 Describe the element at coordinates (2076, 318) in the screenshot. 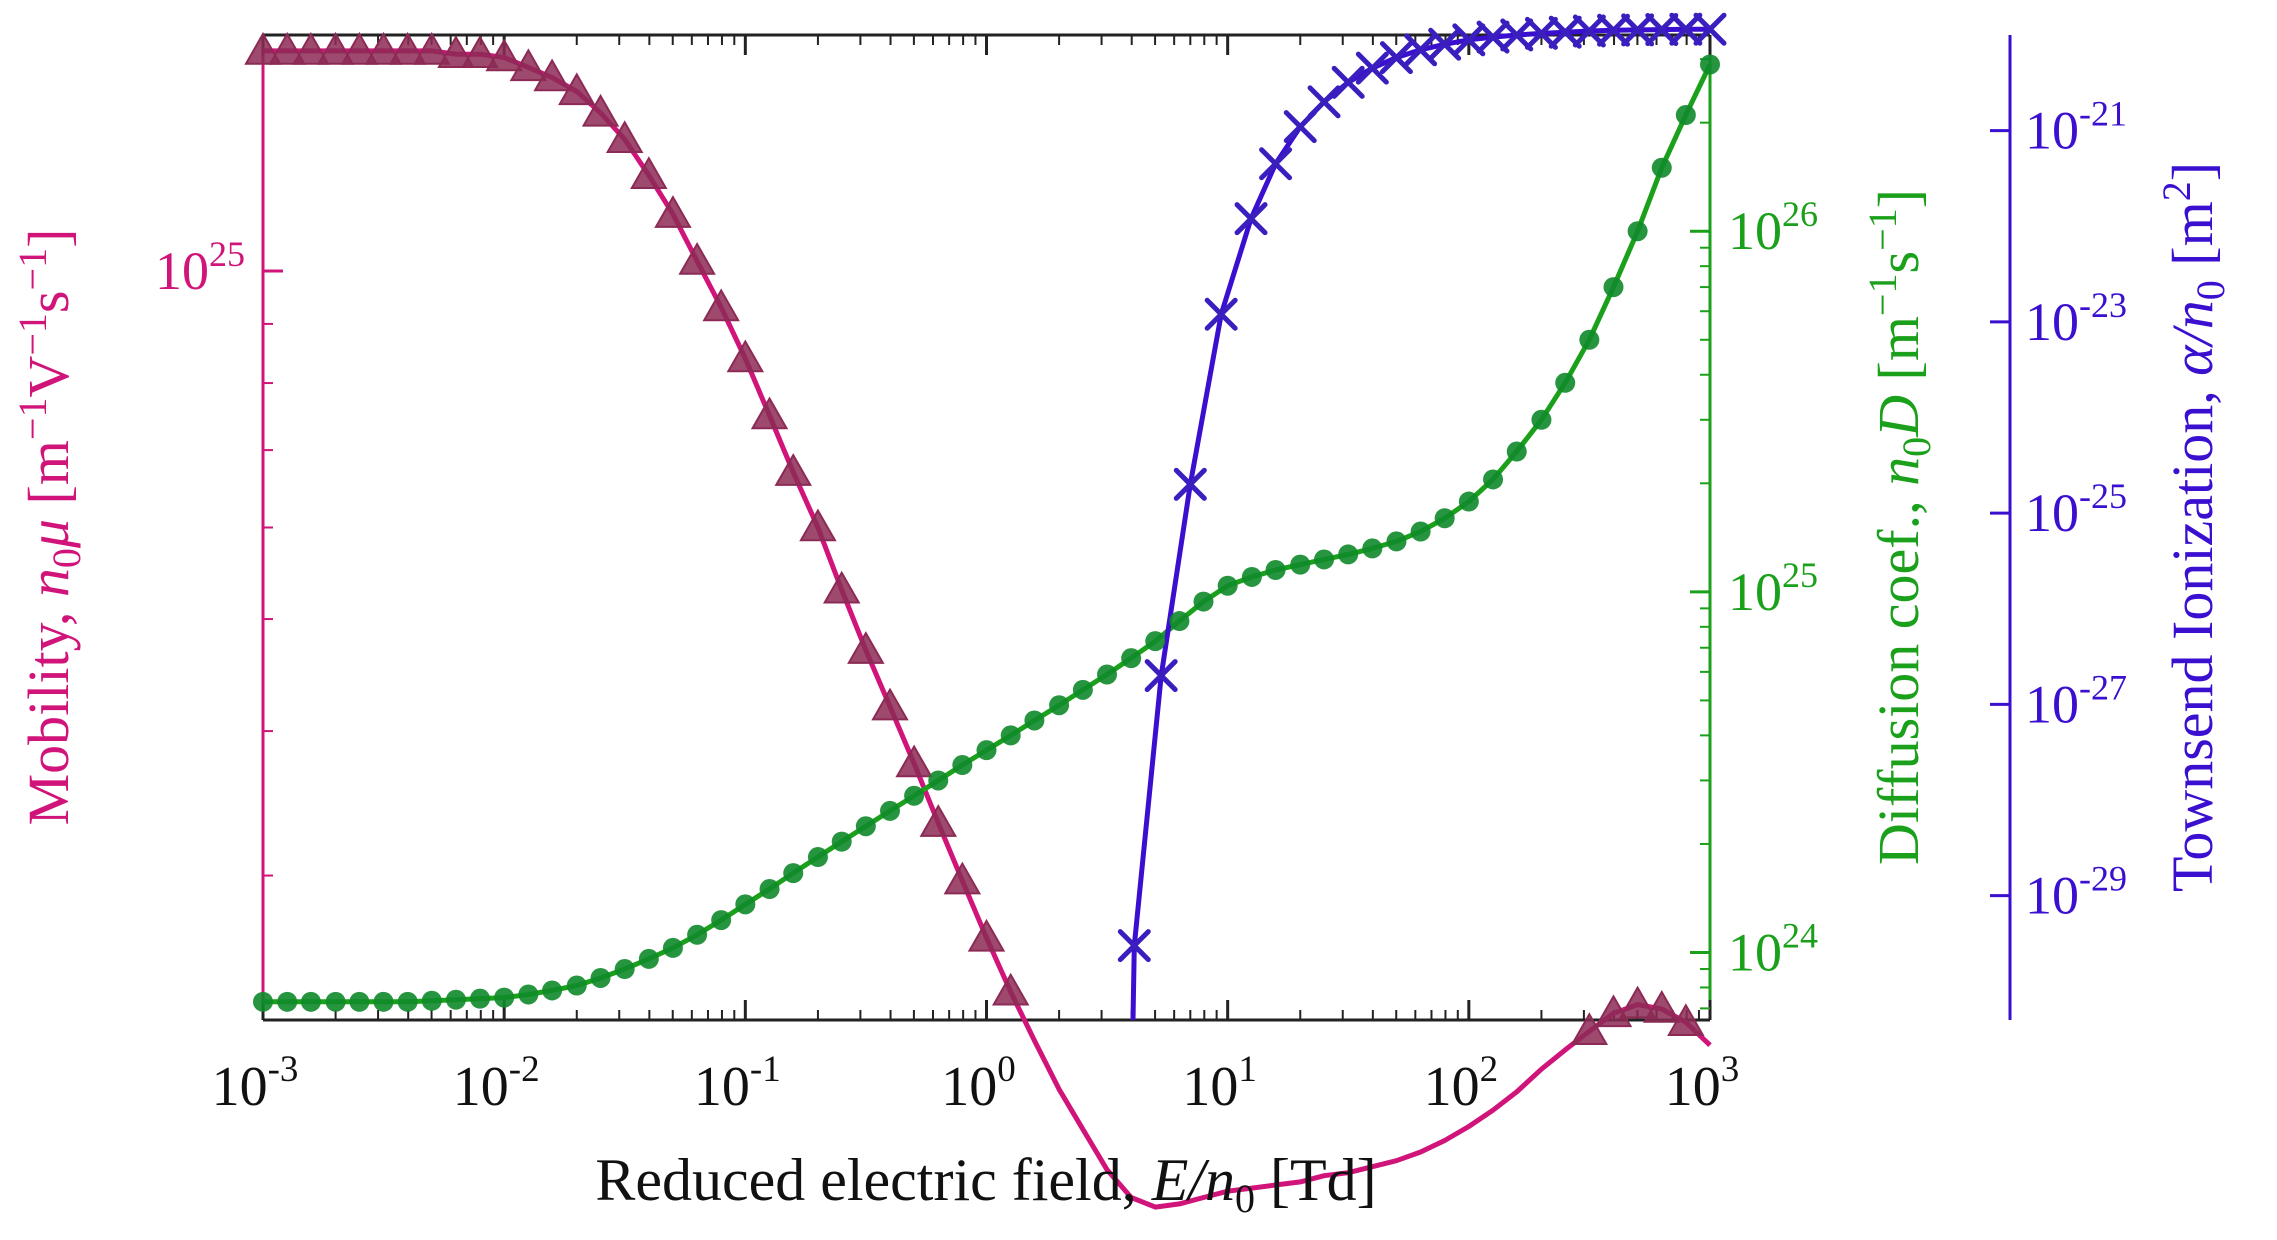

I see `townsend-tick-label: 10-23` at that location.